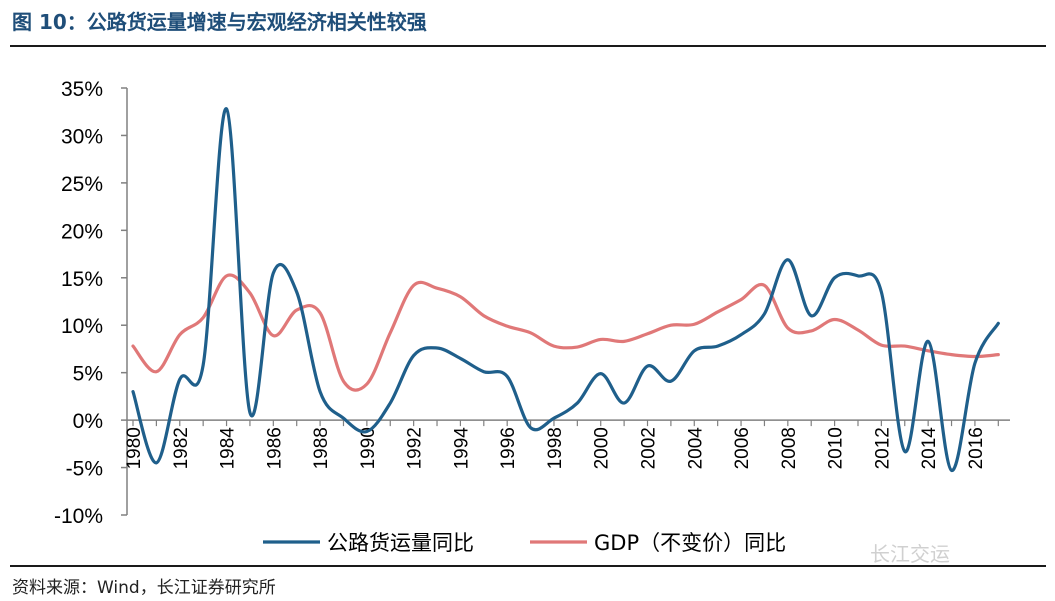 The height and width of the screenshot is (601, 1055). I want to click on x-tick-label: 2016, so click(976, 448).